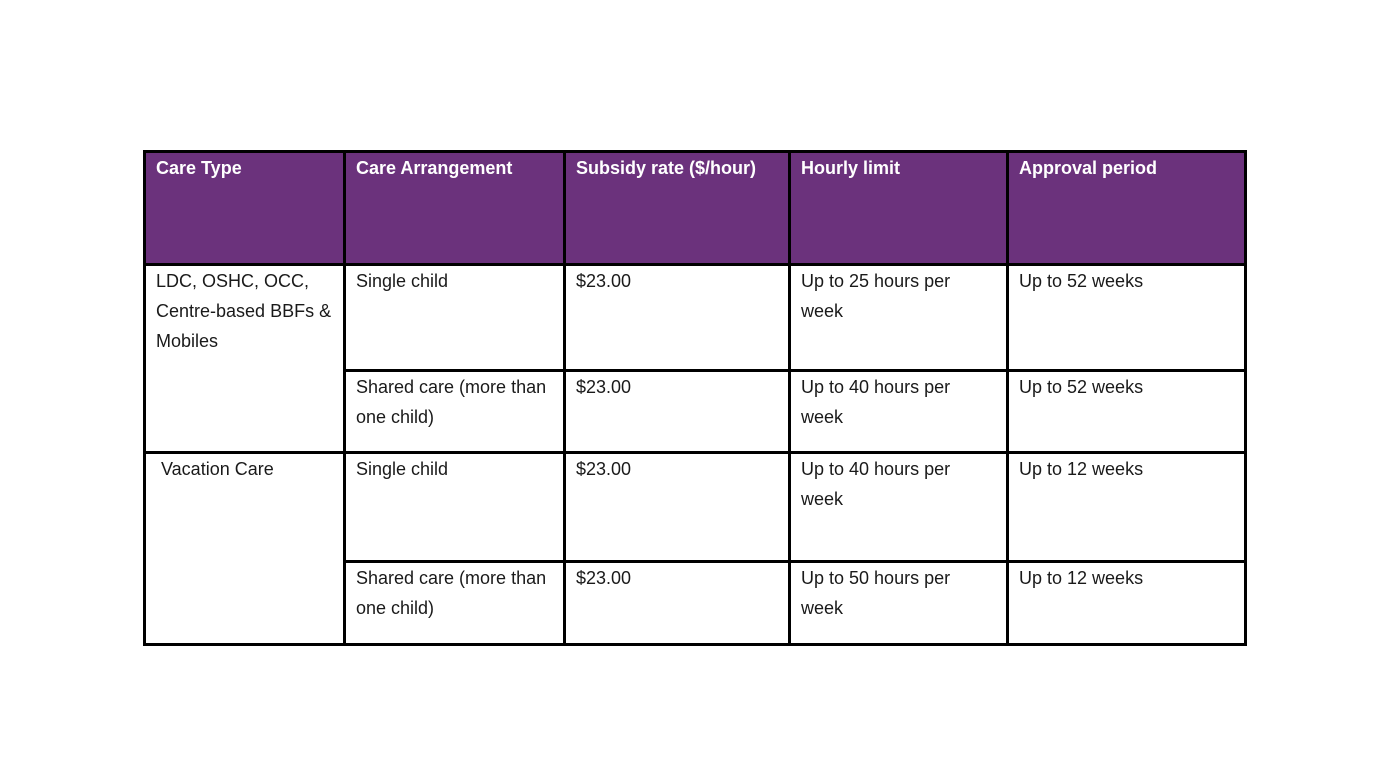 This screenshot has height=757, width=1381. I want to click on header-hourly-limit: Hourly limit, so click(898, 208).